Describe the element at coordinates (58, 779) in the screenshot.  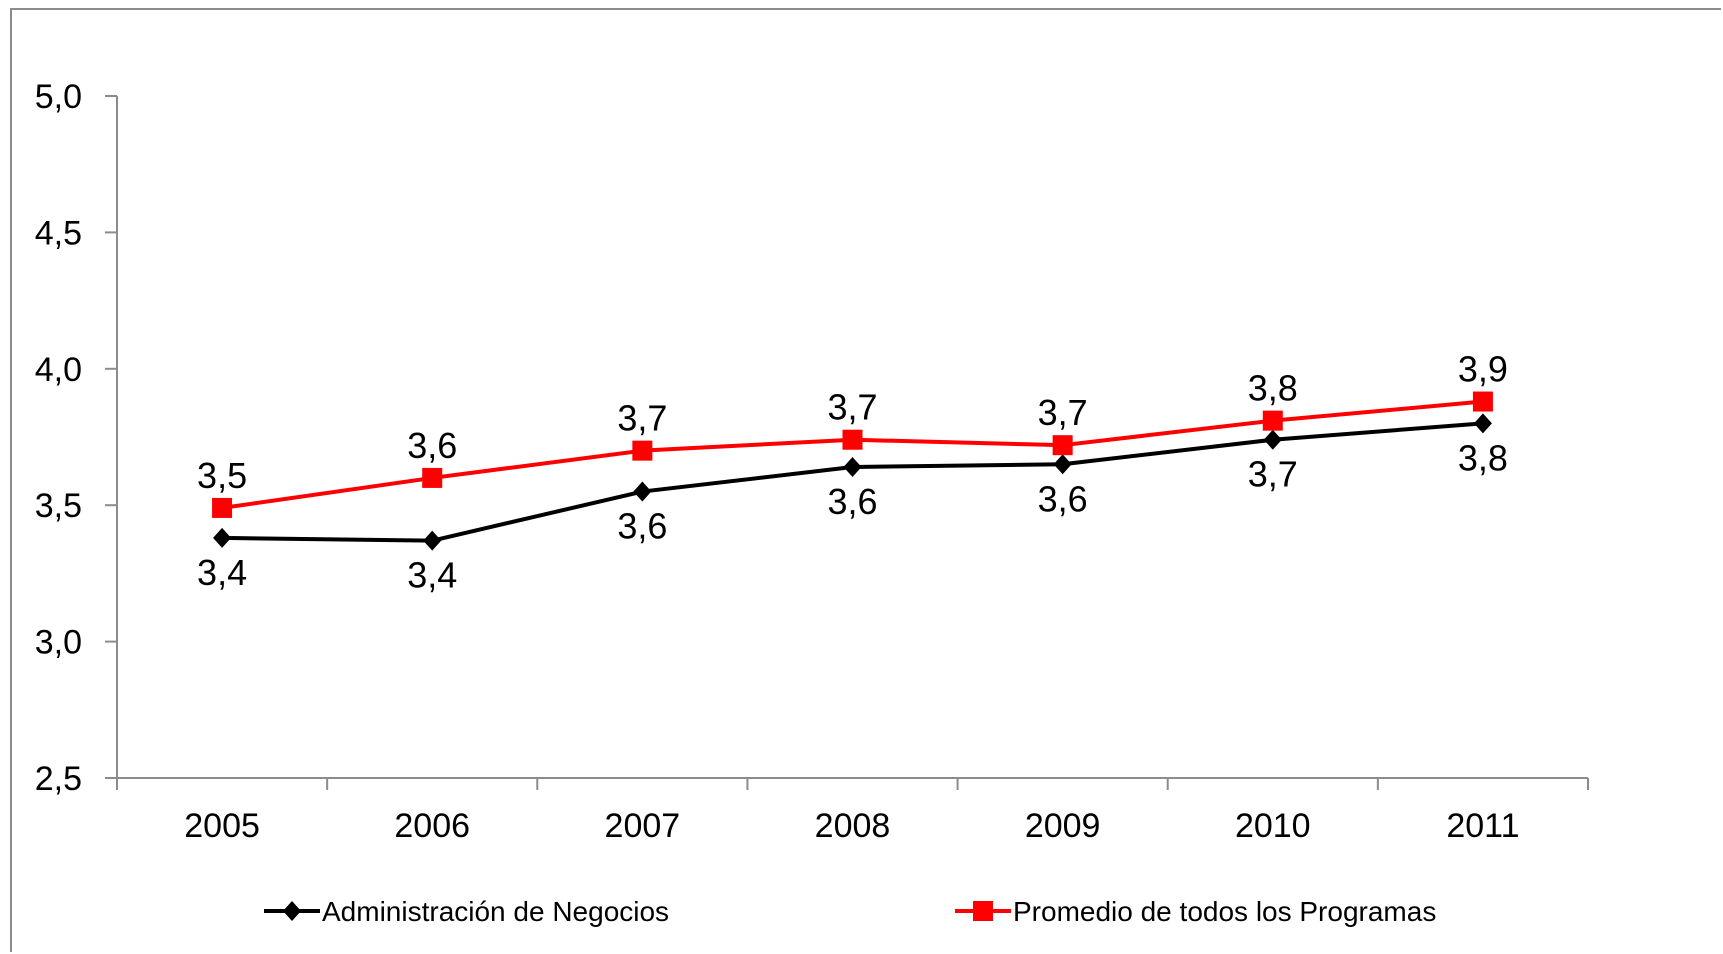
I see `y-tick-label: 2,5` at that location.